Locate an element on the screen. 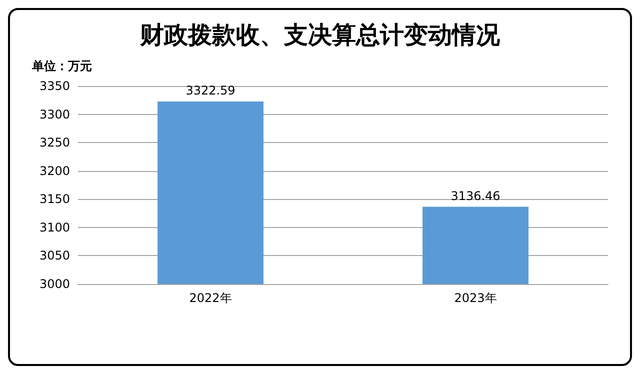  x-tick-label: 2022年 is located at coordinates (210, 298).